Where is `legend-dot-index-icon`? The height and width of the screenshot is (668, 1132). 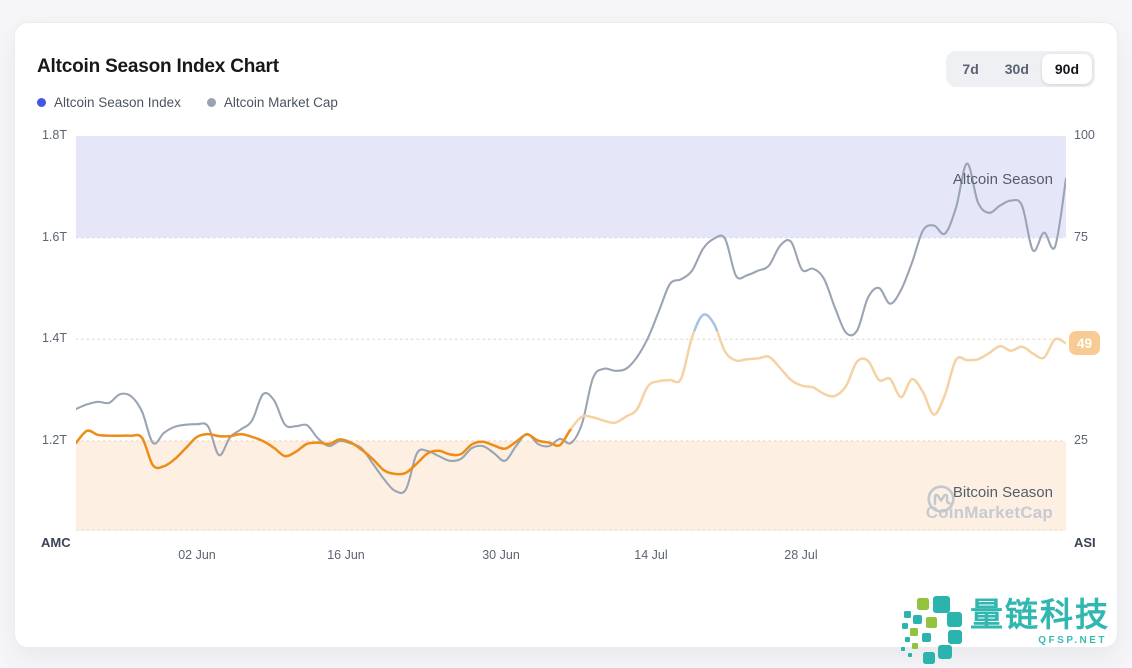
legend-dot-index-icon is located at coordinates (41, 102).